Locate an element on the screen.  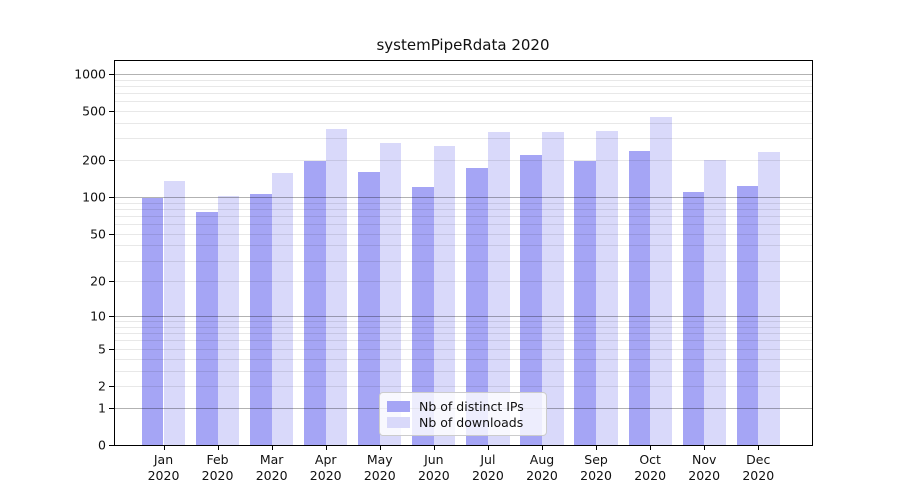
plot-bottom-spine is located at coordinates (463, 445).